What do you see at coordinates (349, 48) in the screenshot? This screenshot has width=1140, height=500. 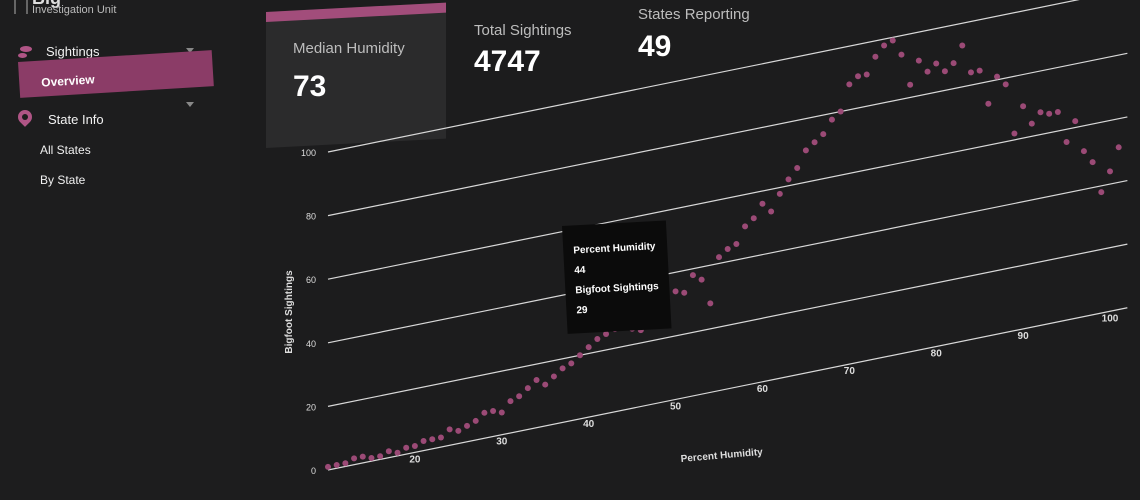 I see `kpi-label-median-humidity: Median Humidity` at bounding box center [349, 48].